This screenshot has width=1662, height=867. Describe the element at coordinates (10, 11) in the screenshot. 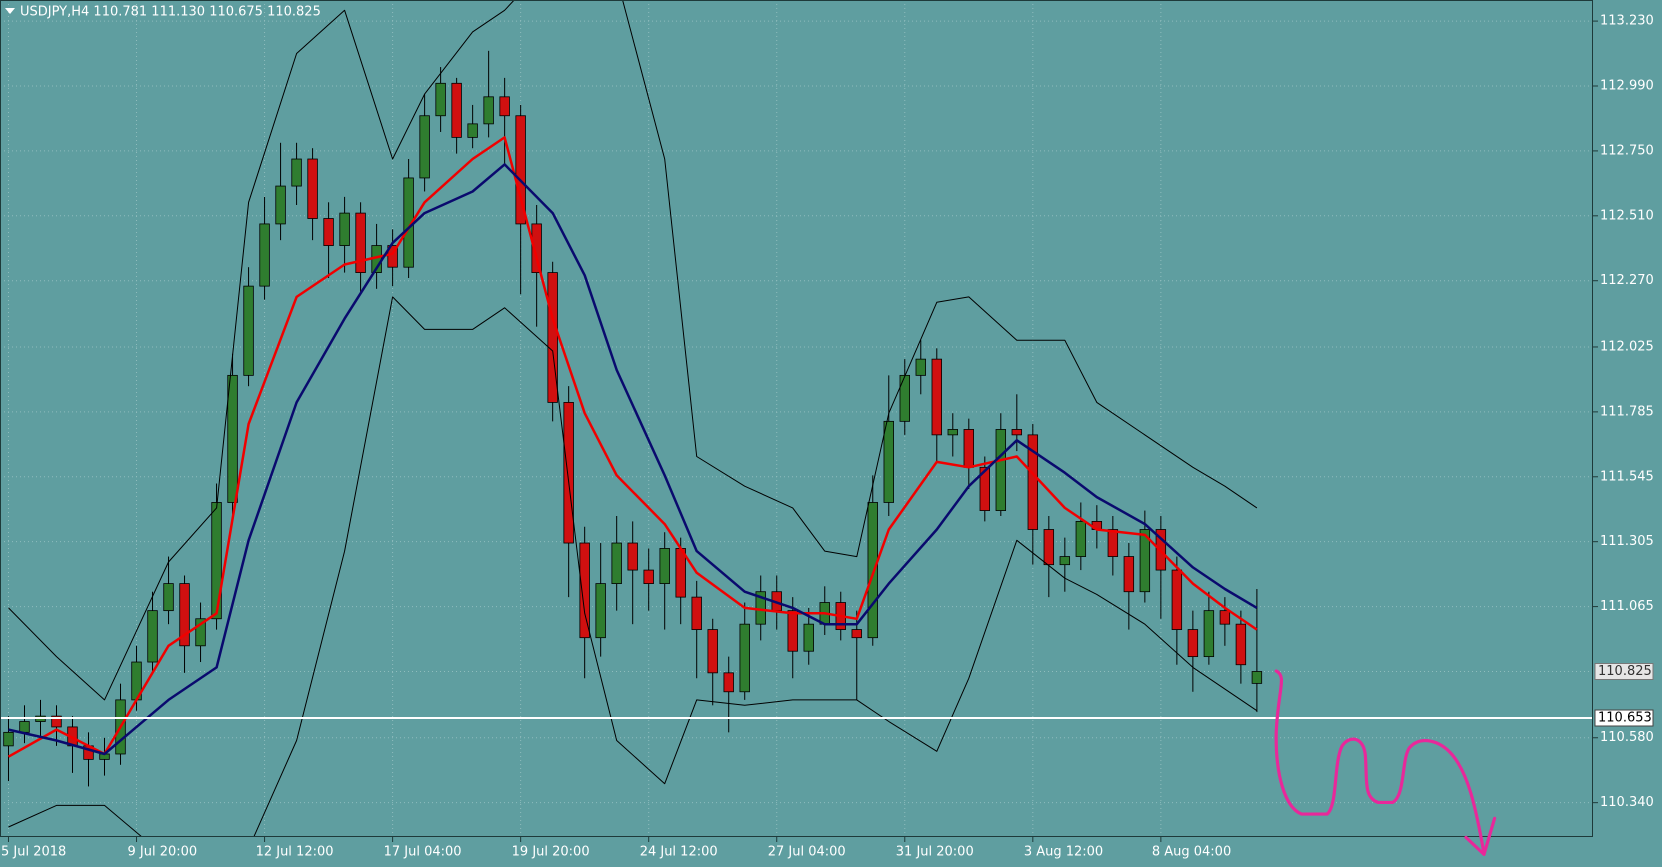

I see `menu-triangle` at that location.